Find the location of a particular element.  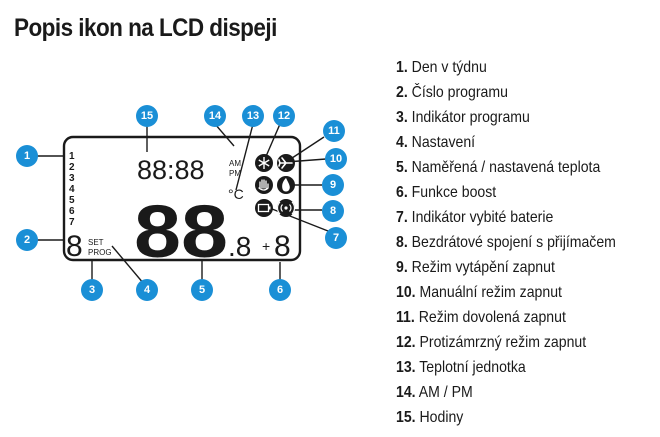

flame-icon is located at coordinates (286, 185).